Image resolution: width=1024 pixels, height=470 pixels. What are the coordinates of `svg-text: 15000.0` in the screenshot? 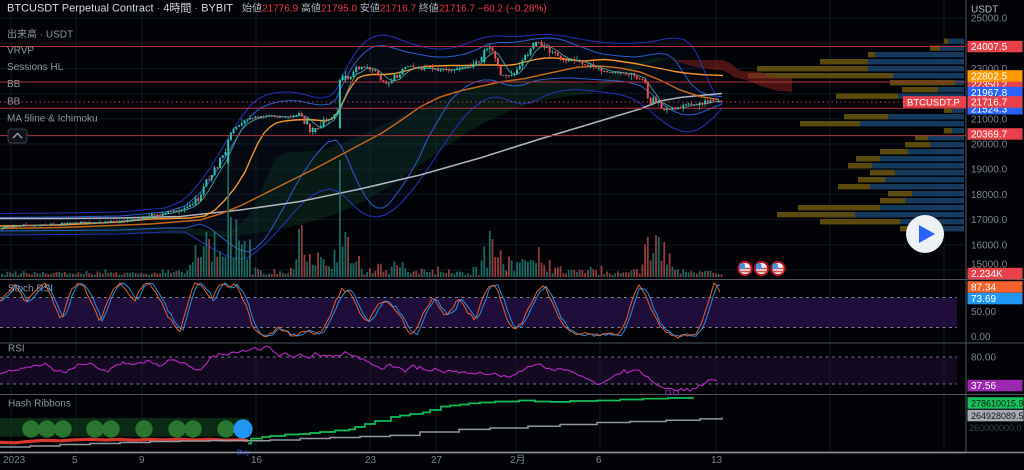 It's located at (989, 265).